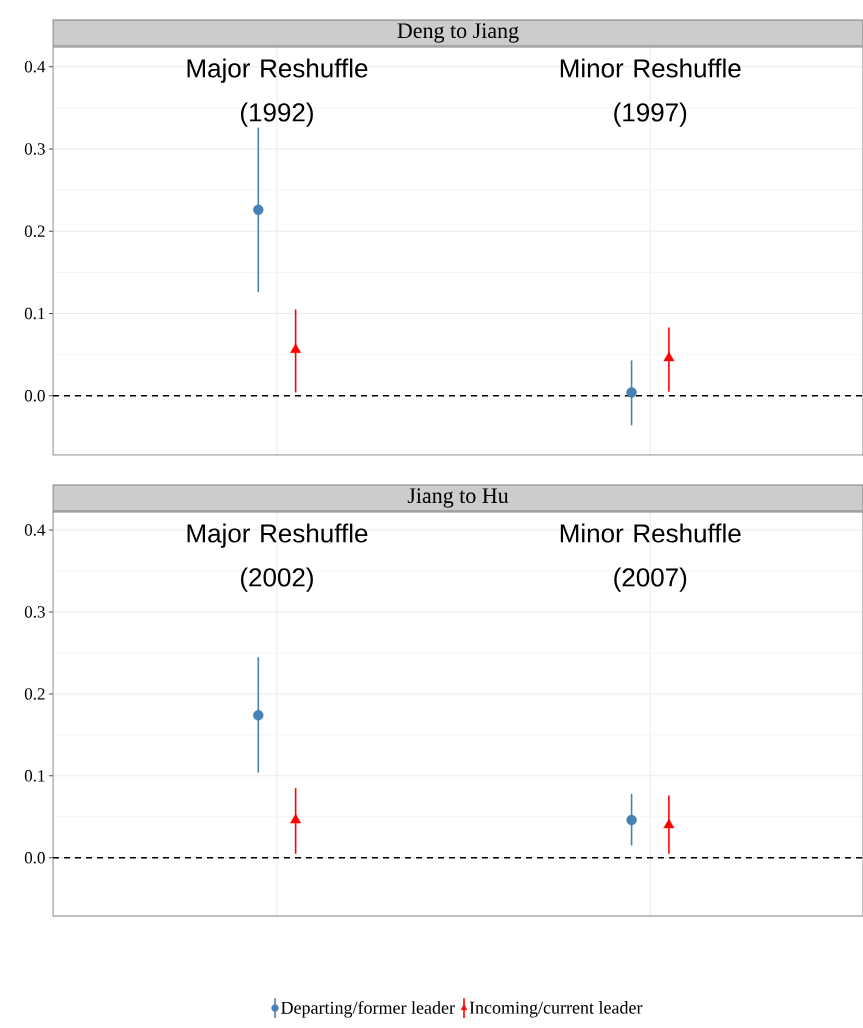  I want to click on legend-label: Incoming/current leader, so click(556, 1009).